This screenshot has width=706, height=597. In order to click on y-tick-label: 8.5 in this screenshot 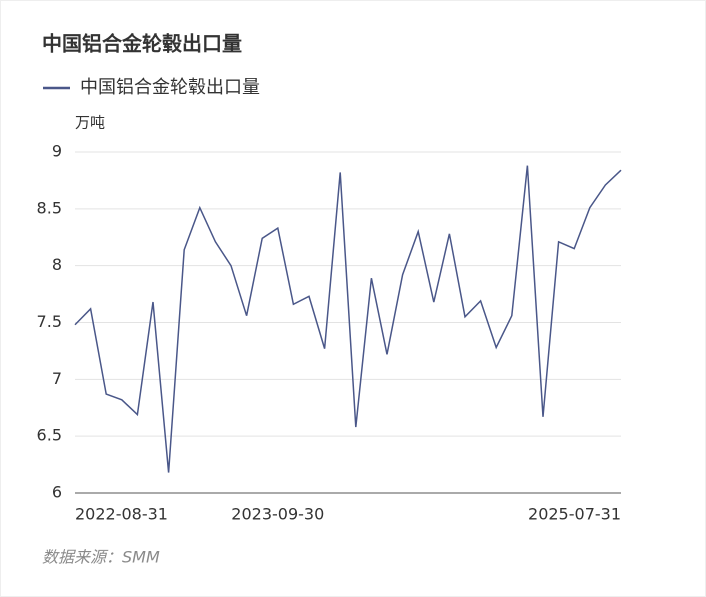, I will do `click(49, 207)`.